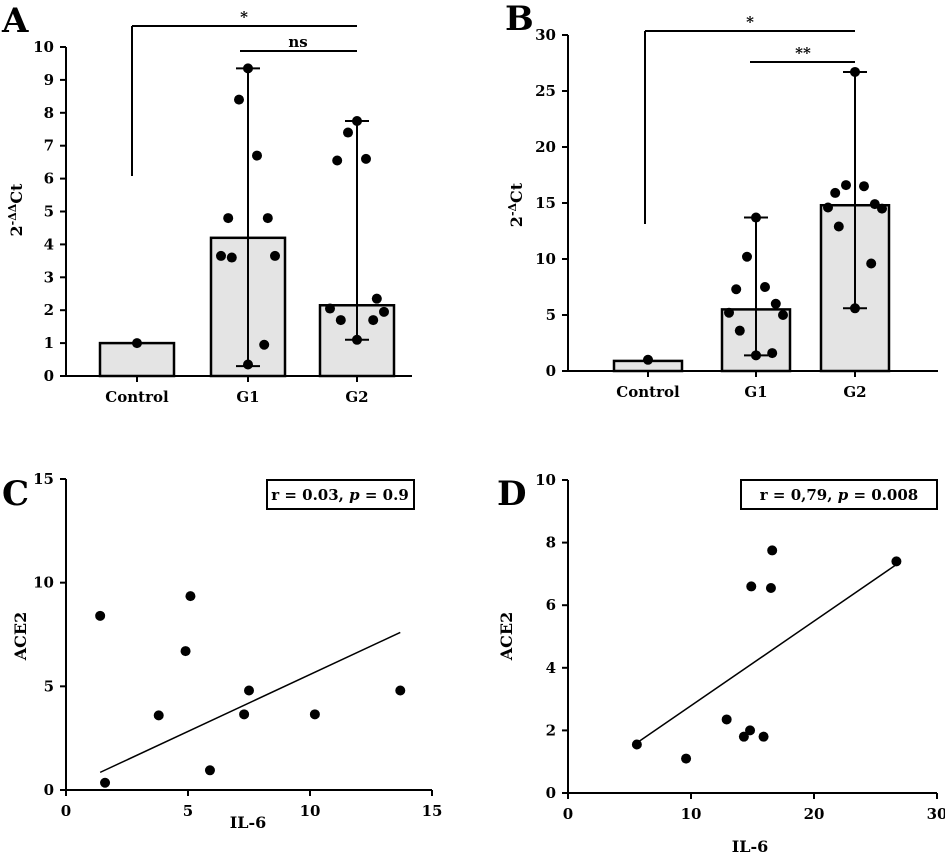 The height and width of the screenshot is (856, 945). What do you see at coordinates (15, 21) in the screenshot?
I see `panel-a-letter: A` at bounding box center [15, 21].